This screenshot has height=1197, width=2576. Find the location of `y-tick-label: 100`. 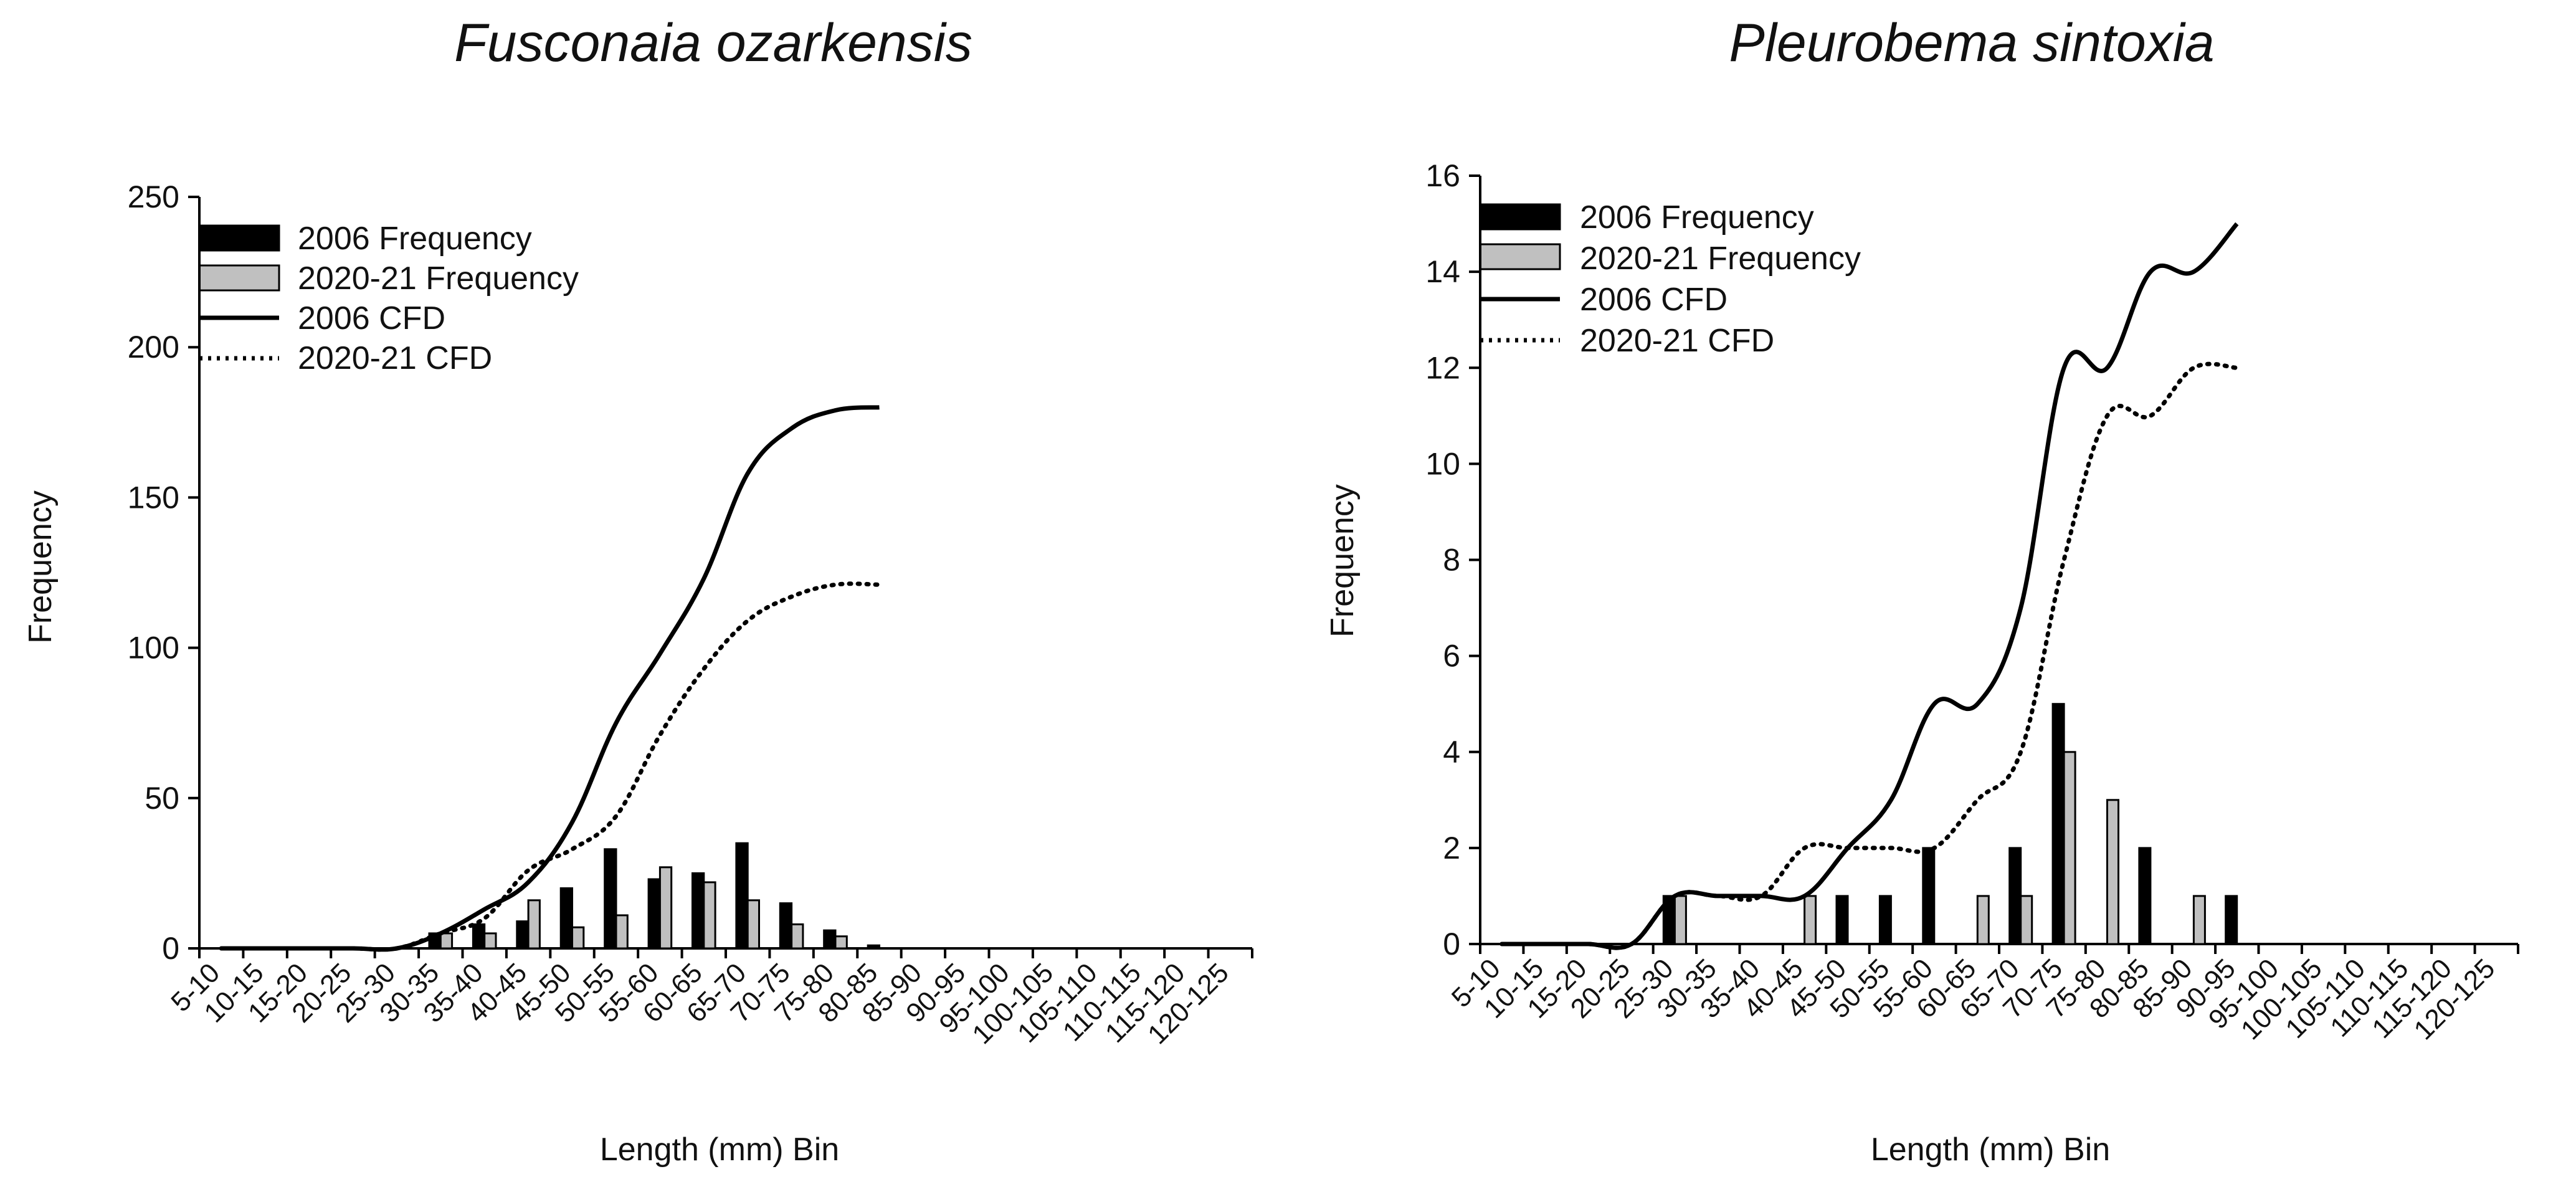

y-tick-label: 100 is located at coordinates (153, 648).